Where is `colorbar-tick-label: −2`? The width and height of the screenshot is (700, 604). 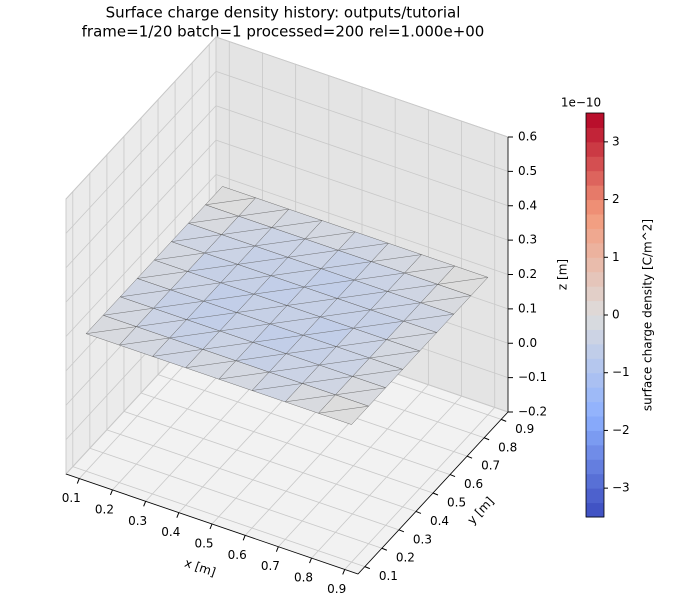
colorbar-tick-label: −2 is located at coordinates (621, 430).